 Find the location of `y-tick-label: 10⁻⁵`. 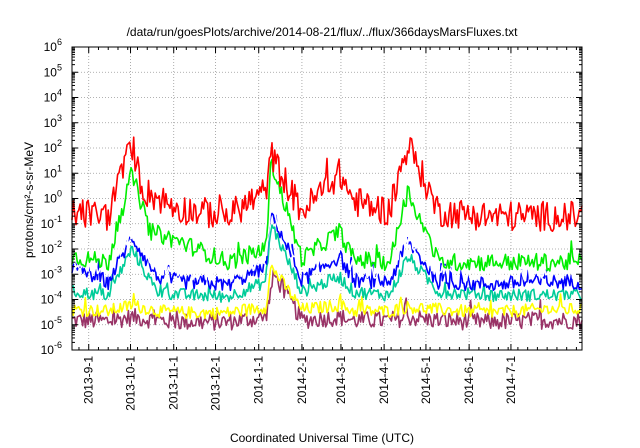

y-tick-label: 10⁻⁵ is located at coordinates (51, 323).